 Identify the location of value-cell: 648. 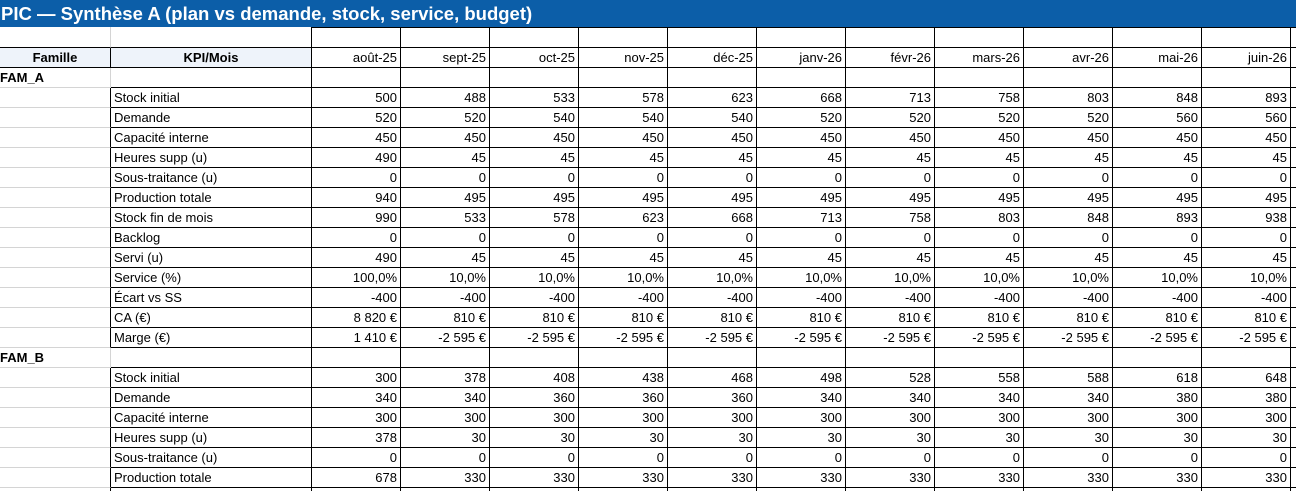
(1246, 378).